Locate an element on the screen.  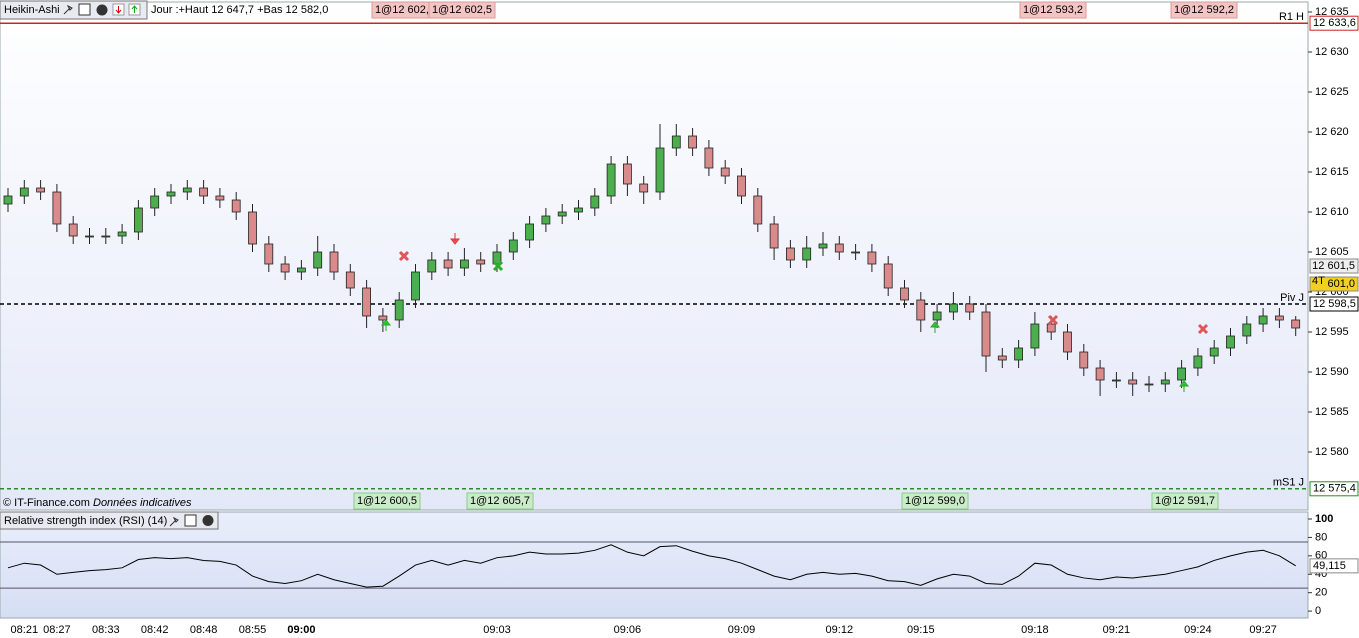
order-label: 1@12 602,5 is located at coordinates (462, 10).